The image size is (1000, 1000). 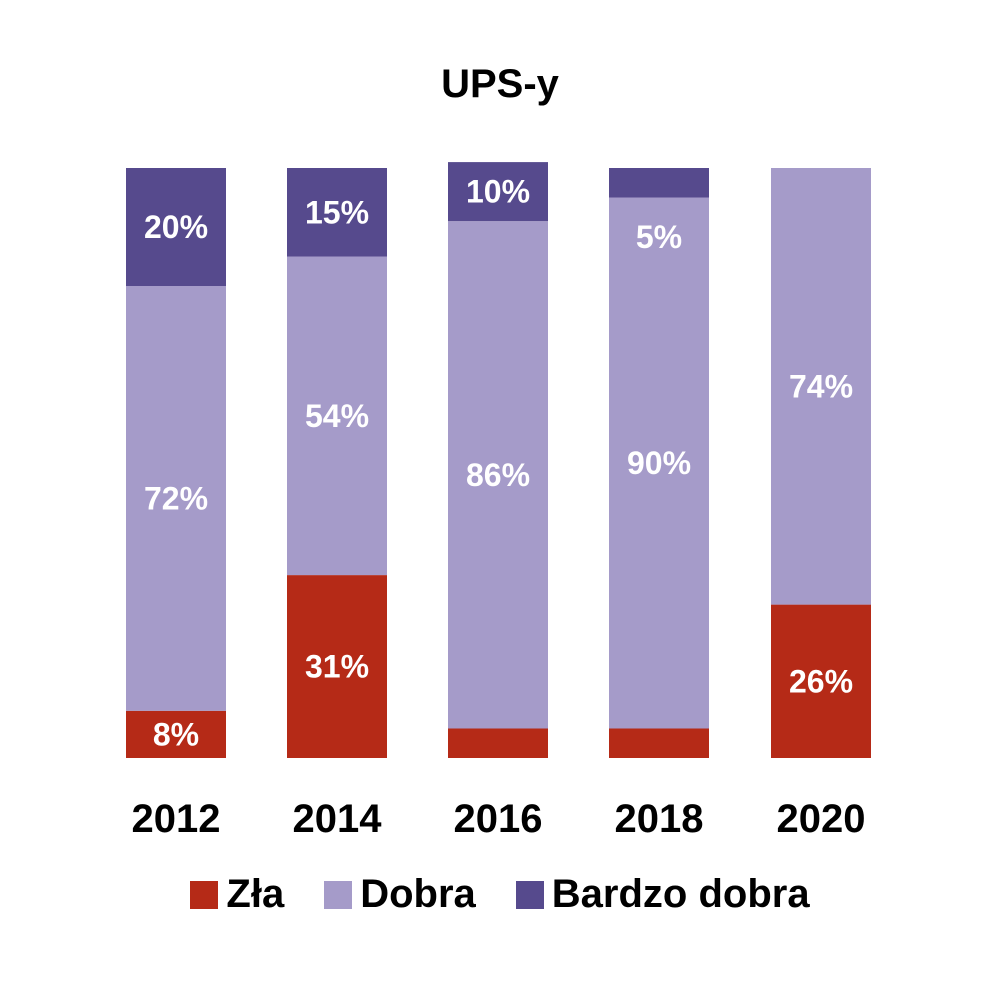 I want to click on legend-swatch-bardzo-dobra, so click(x=529, y=894).